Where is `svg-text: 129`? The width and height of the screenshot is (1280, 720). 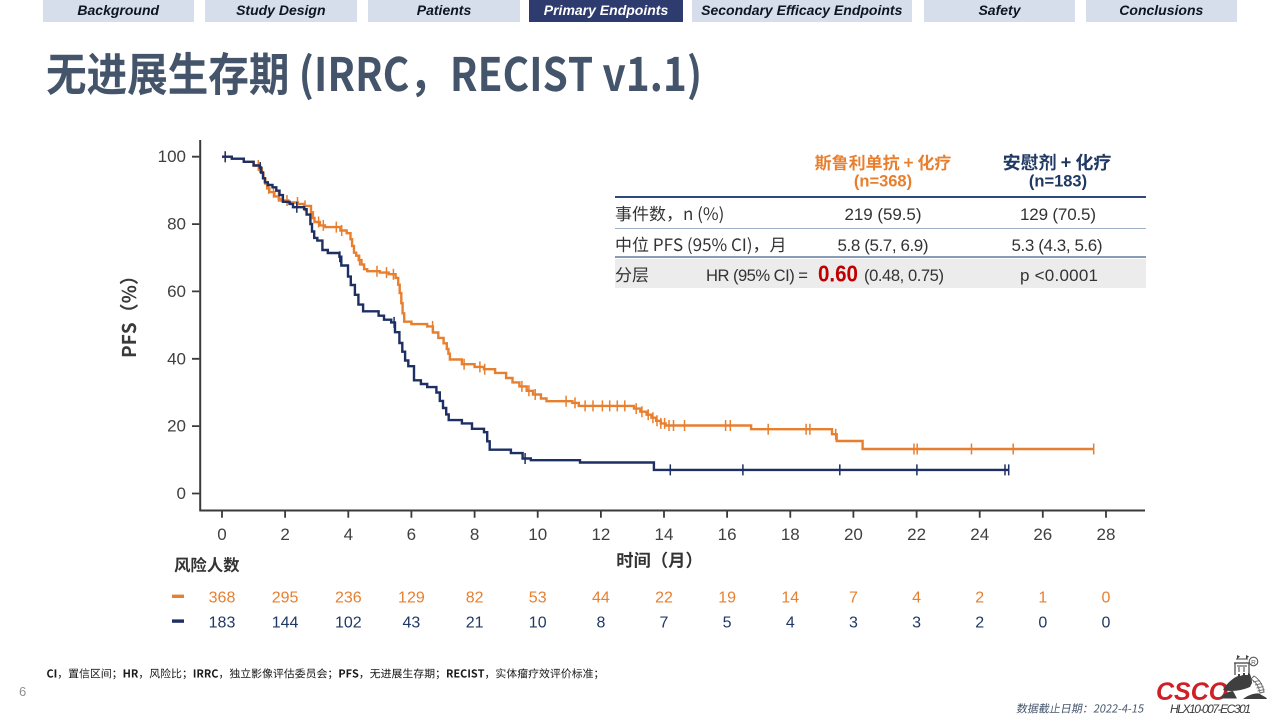 svg-text: 129 is located at coordinates (411, 598).